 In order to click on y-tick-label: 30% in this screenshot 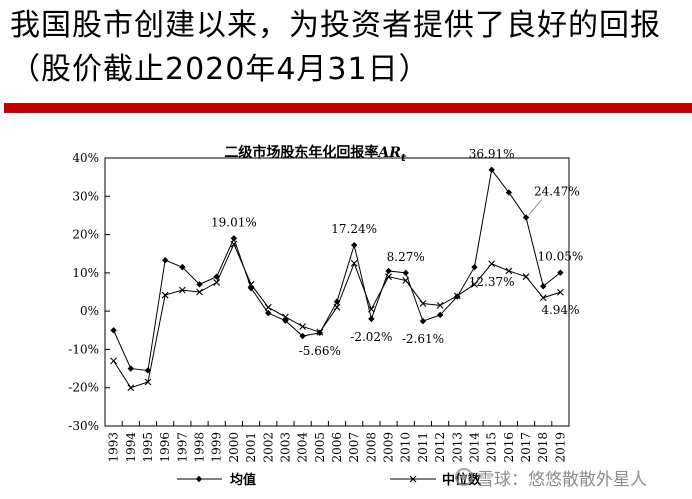, I will do `click(85, 196)`.